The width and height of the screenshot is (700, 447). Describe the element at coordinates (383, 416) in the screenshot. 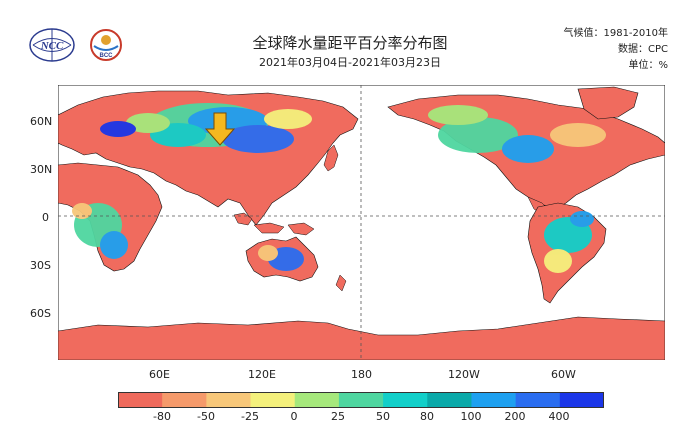

I see `colorbar-label-50: 50` at that location.